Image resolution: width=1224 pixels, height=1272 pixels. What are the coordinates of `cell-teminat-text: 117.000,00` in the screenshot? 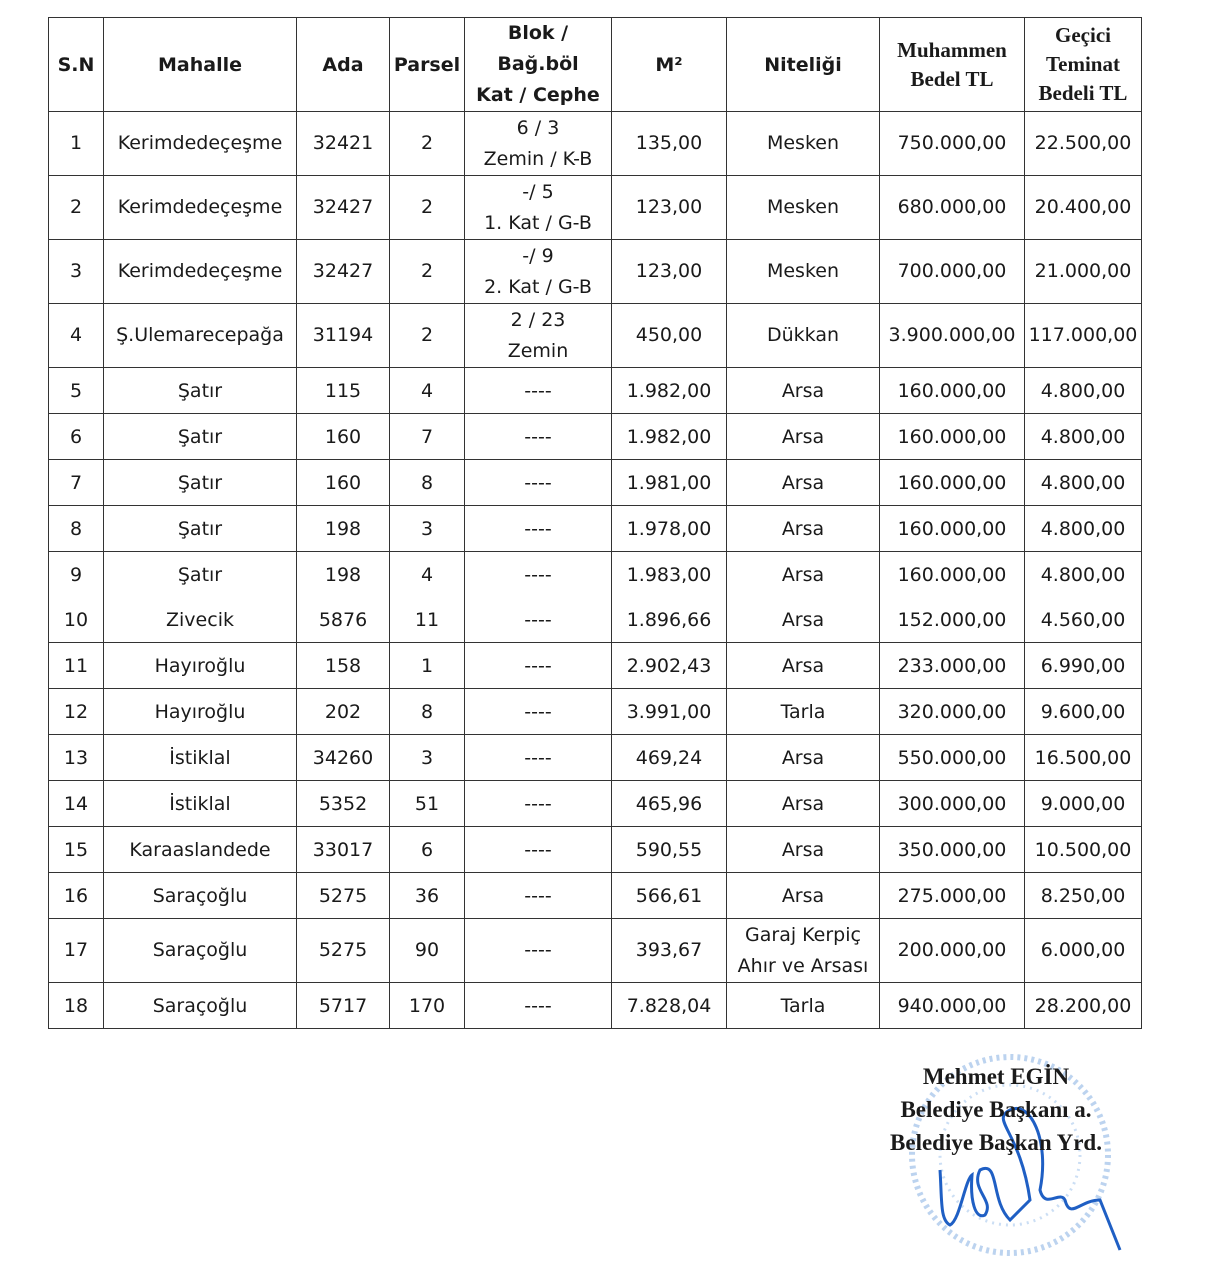 It's located at (1083, 335).